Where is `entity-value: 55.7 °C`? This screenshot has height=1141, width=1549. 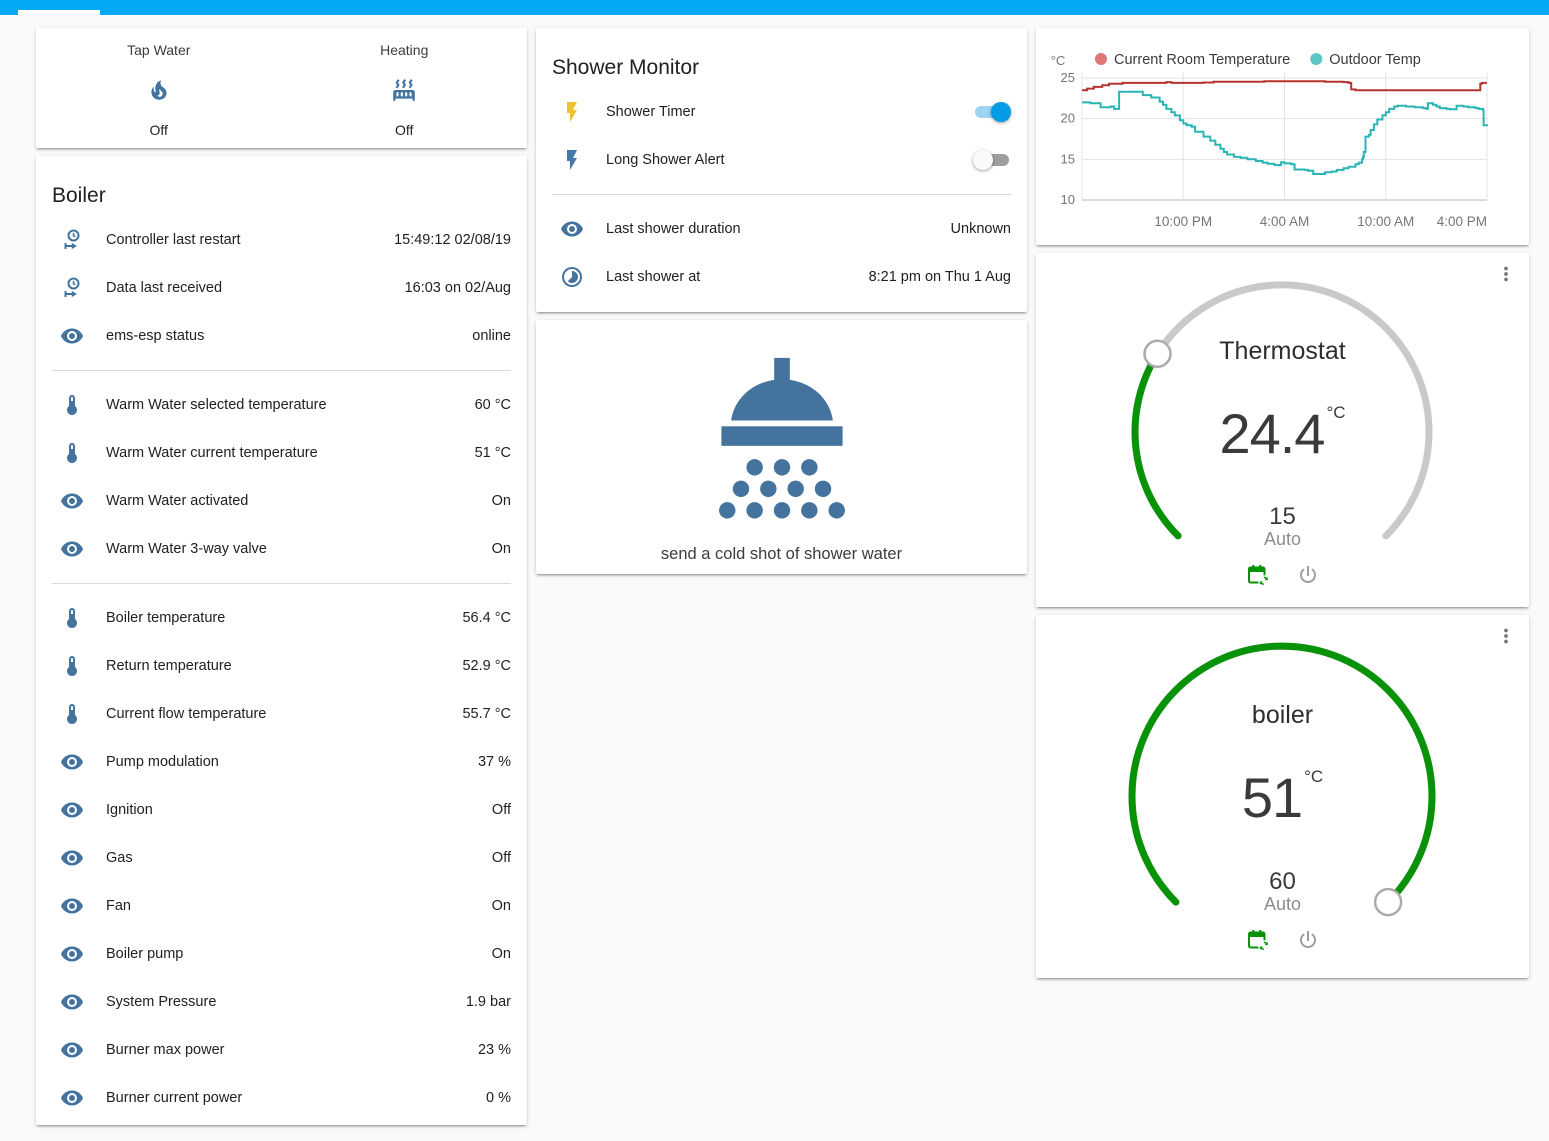
entity-value: 55.7 °C is located at coordinates (486, 714).